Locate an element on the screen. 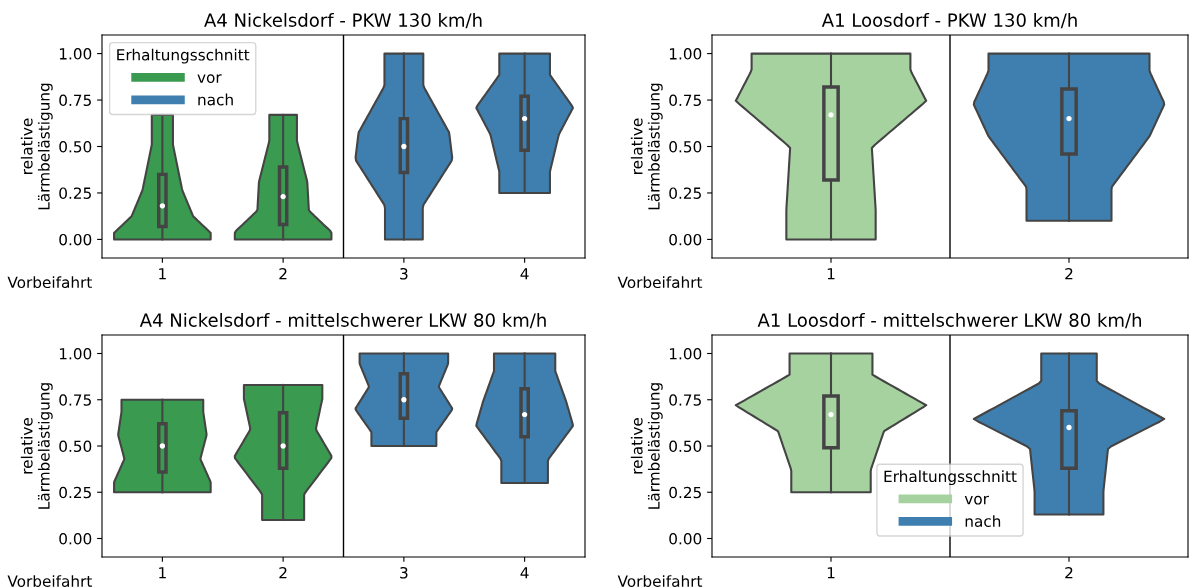  chart-title: A4 Nickelsdorf - PKW 130 km/h is located at coordinates (343, 20).